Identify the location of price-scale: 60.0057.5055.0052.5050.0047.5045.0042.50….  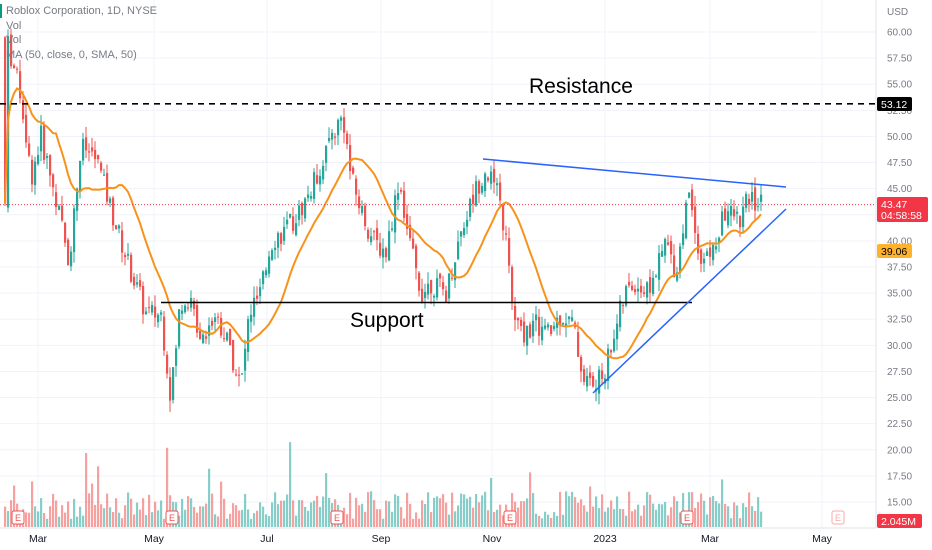
(901, 264).